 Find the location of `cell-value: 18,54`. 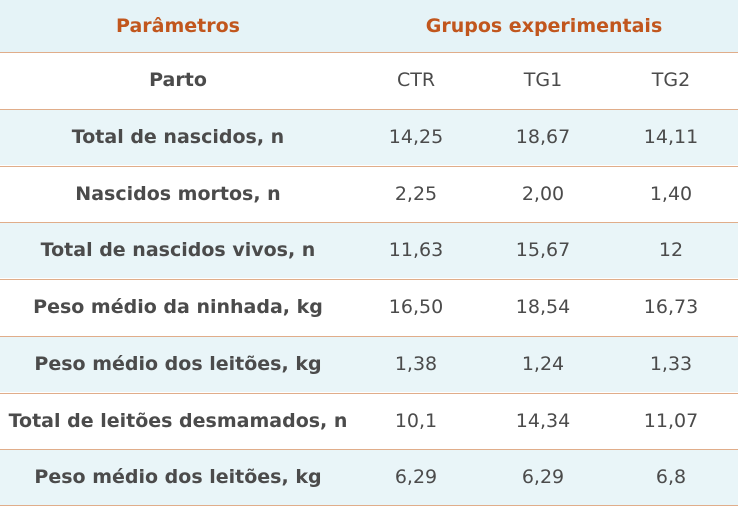

cell-value: 18,54 is located at coordinates (543, 307).